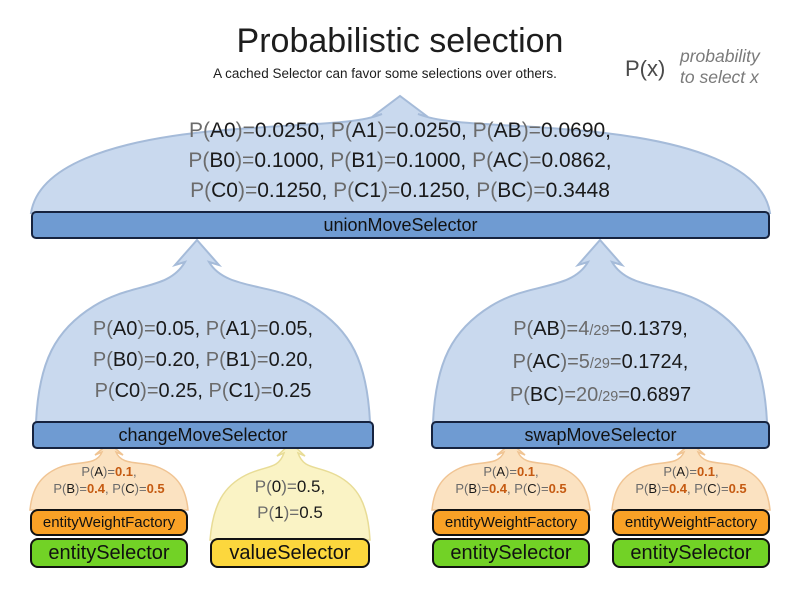 The image size is (800, 600). I want to click on entity-selector-bar-2: entitySelector, so click(511, 553).